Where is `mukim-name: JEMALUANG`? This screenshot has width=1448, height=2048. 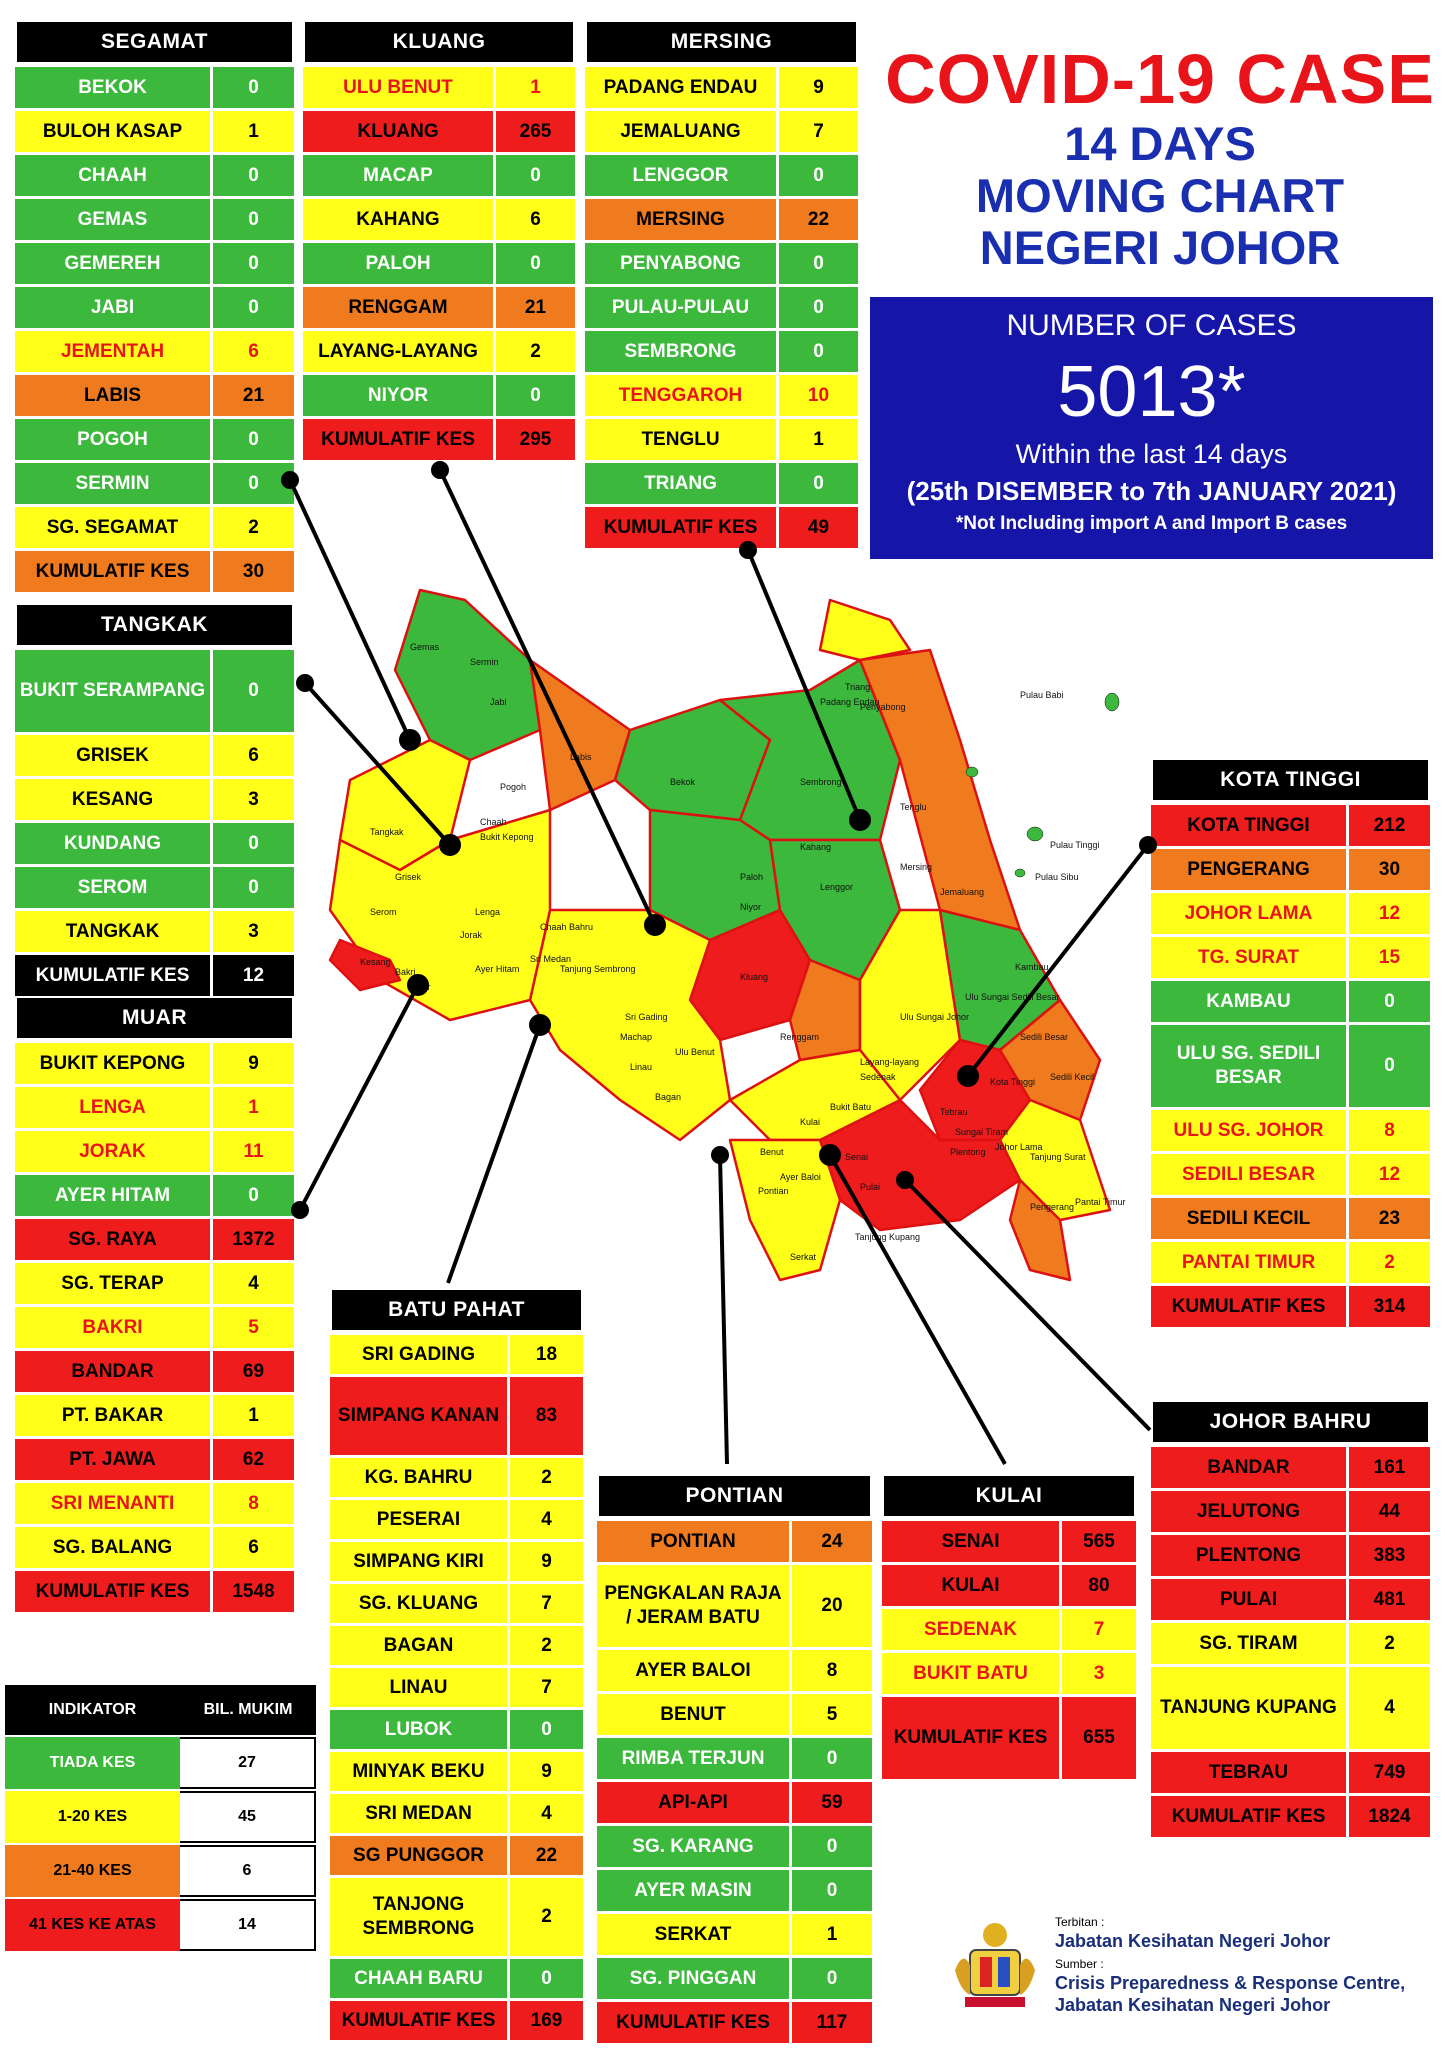 mukim-name: JEMALUANG is located at coordinates (682, 131).